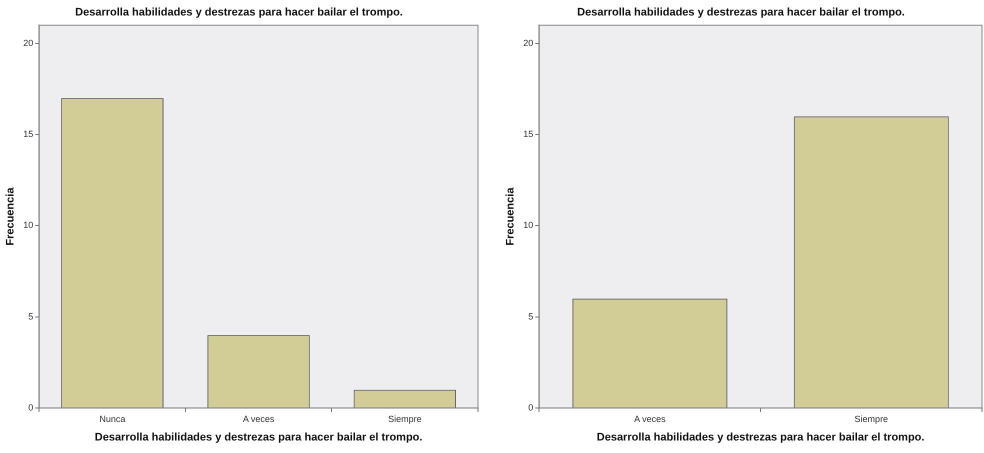 The height and width of the screenshot is (453, 984). I want to click on x-tick-label: Nunca, so click(112, 419).